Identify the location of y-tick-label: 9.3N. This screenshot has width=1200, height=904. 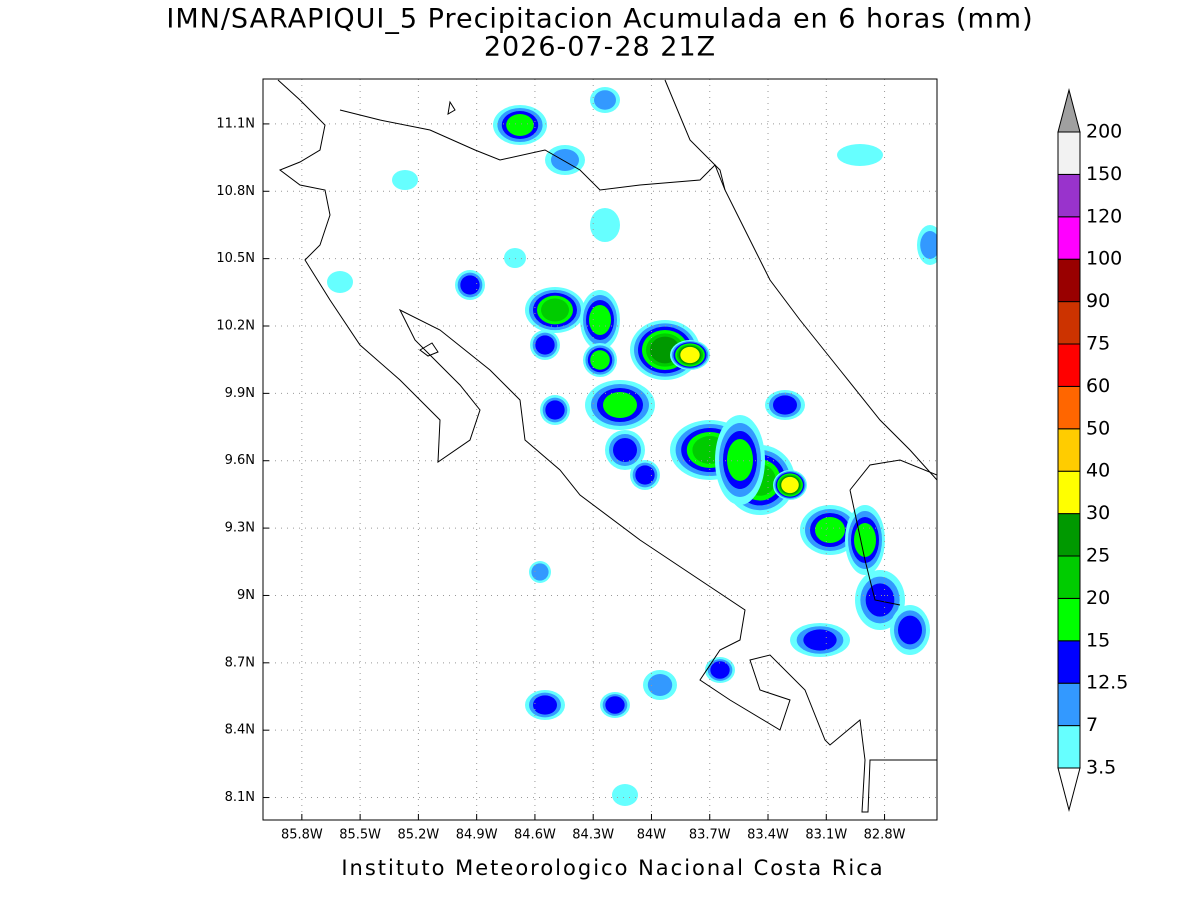
(240, 528).